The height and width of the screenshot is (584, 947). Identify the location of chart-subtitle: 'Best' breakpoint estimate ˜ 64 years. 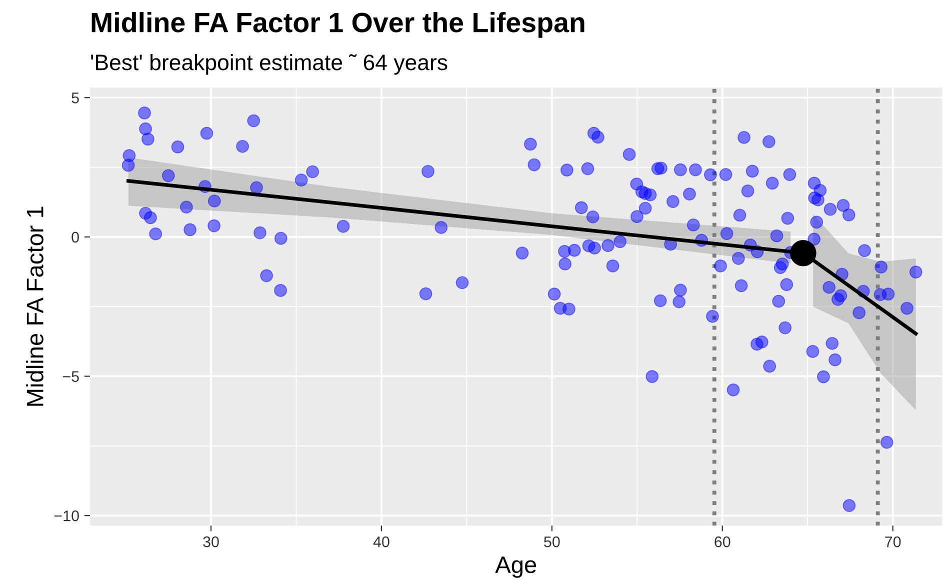
(269, 64).